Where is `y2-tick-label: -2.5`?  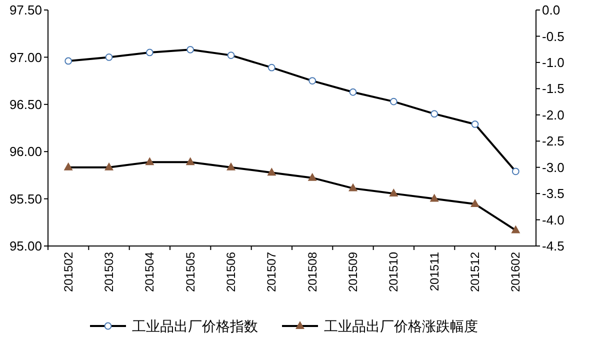
y2-tick-label: -2.5 is located at coordinates (553, 141).